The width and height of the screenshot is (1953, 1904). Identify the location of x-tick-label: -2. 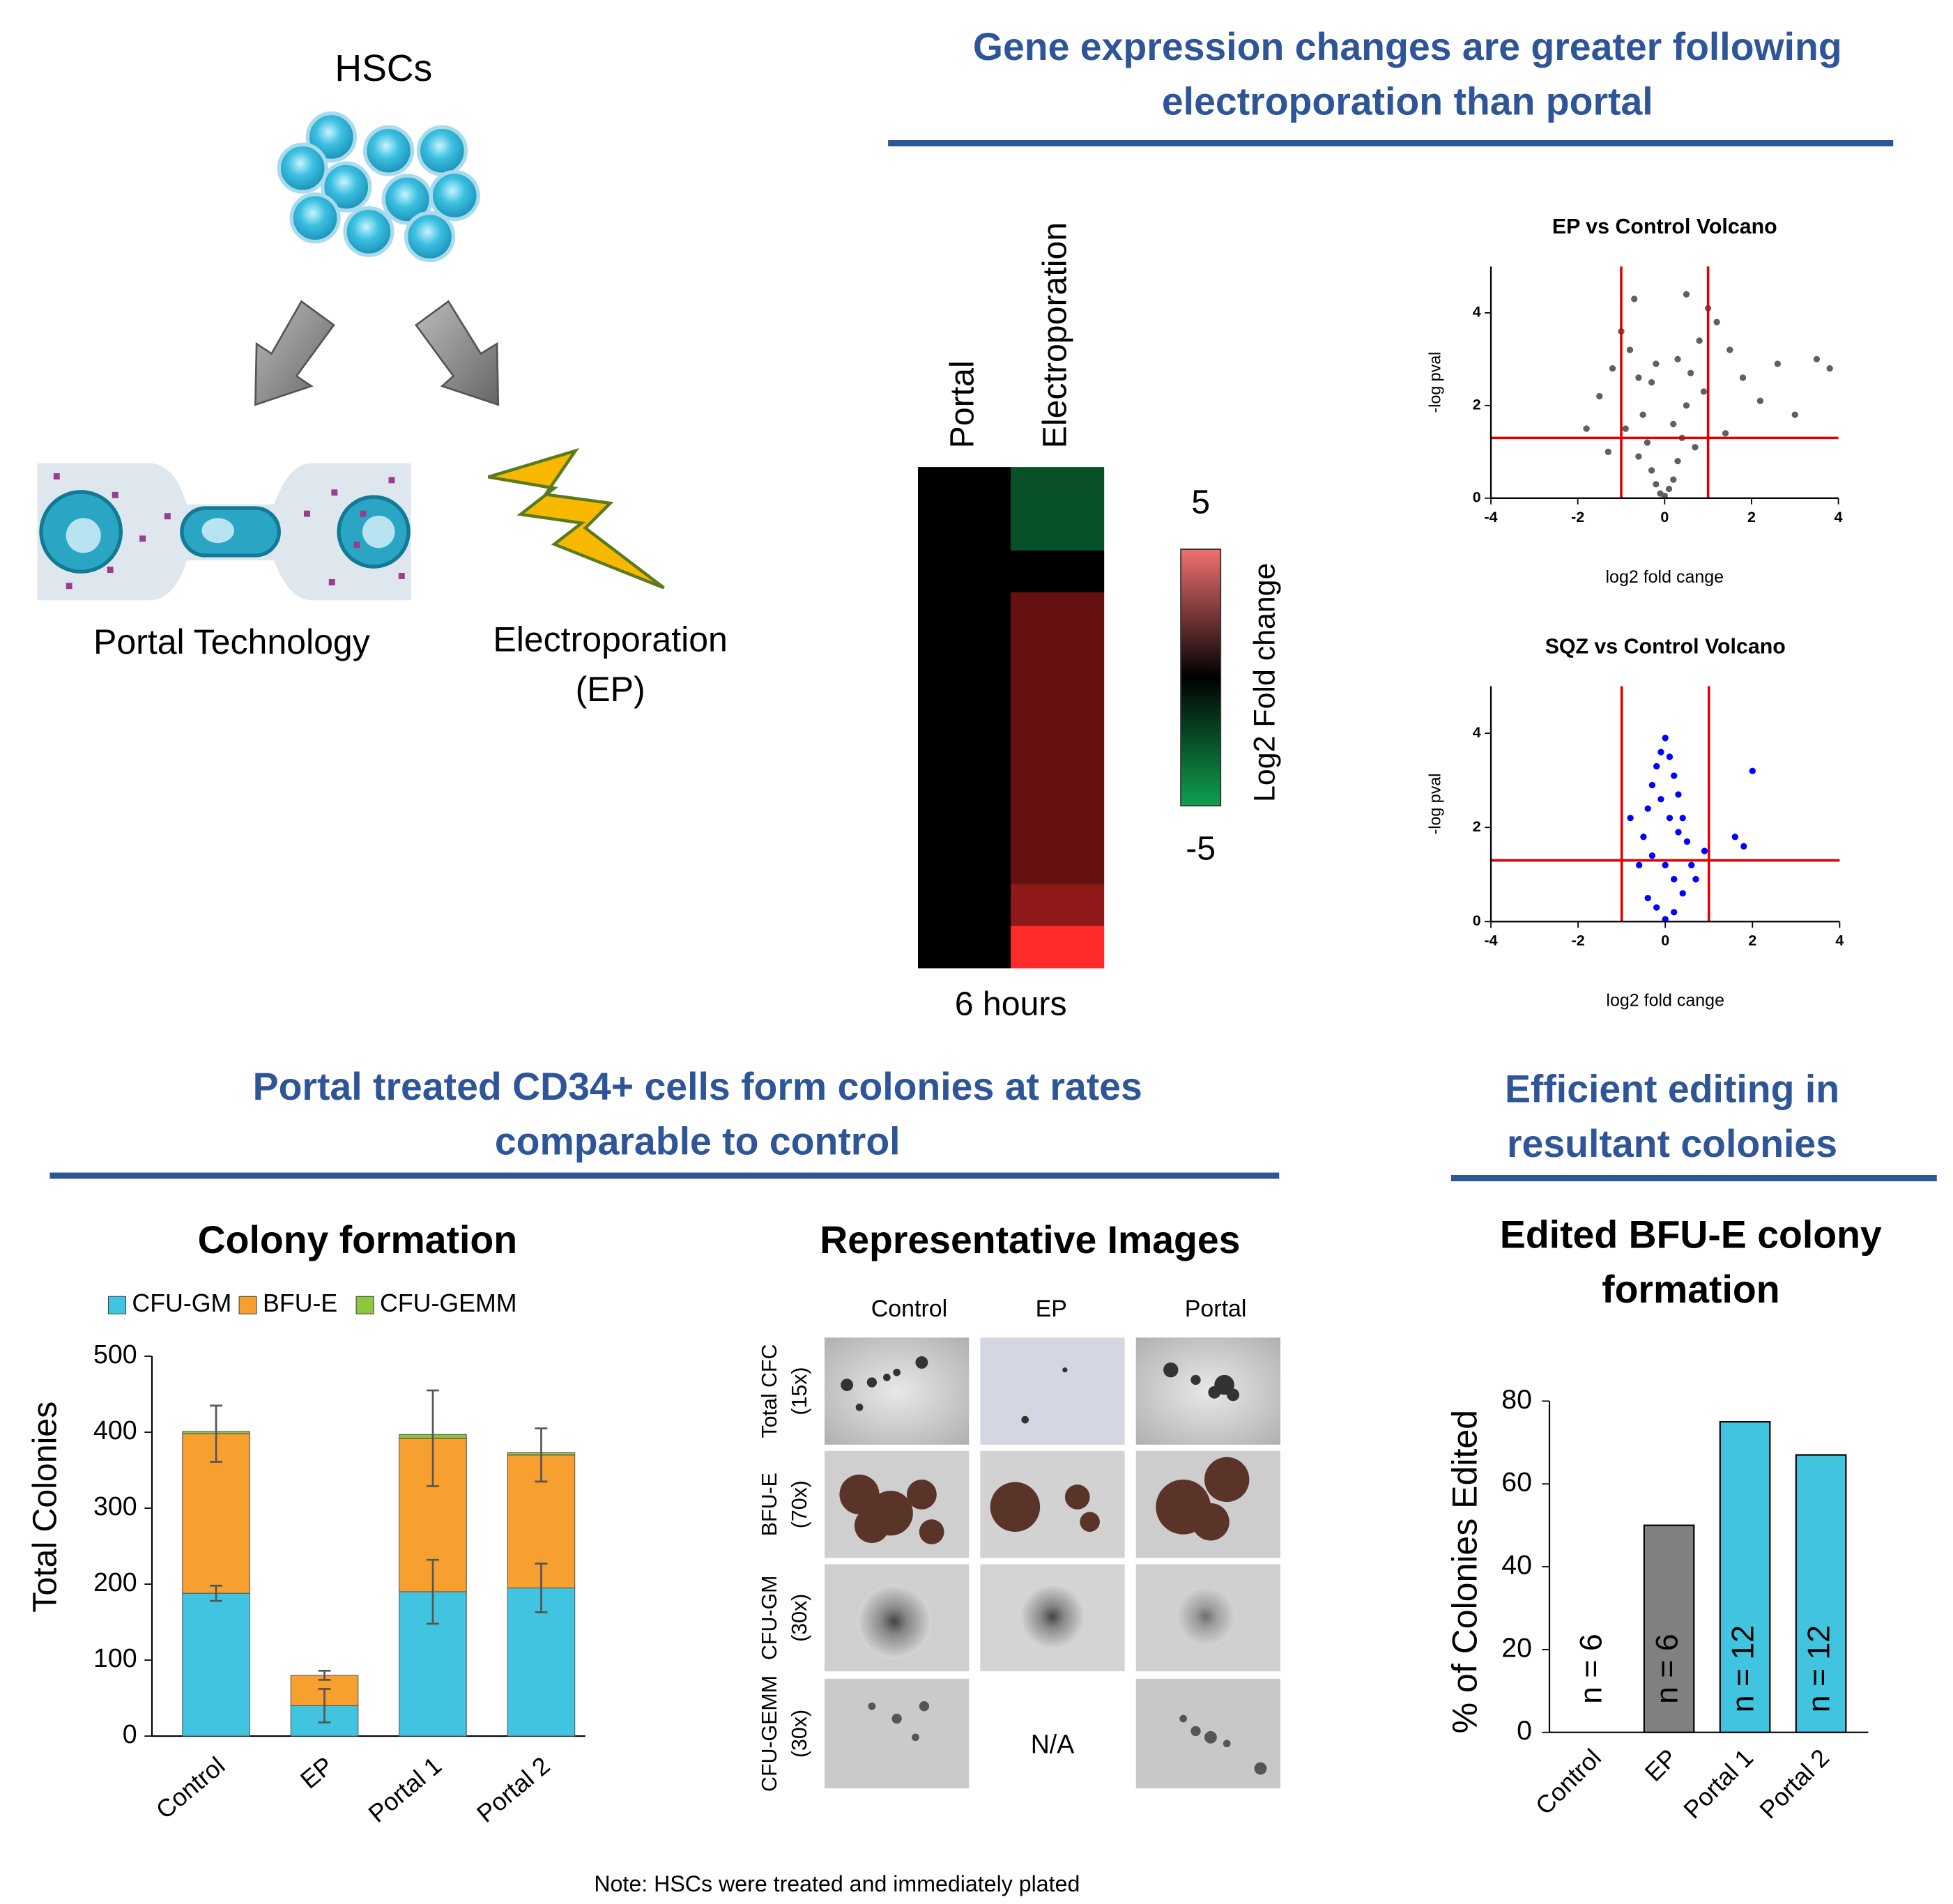
(1577, 517).